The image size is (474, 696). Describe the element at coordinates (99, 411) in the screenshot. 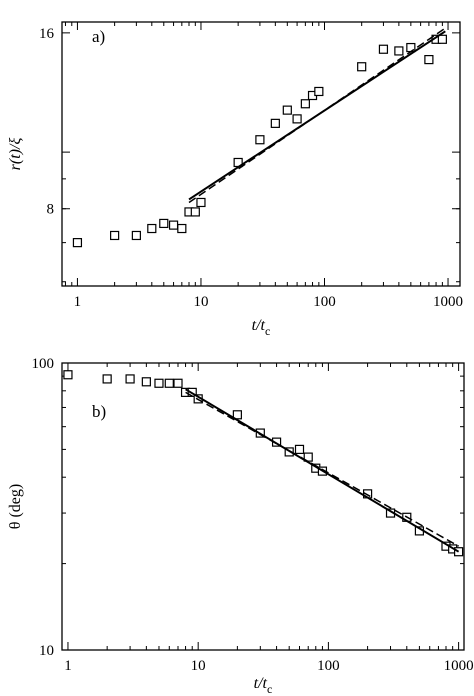

I see `panel-label: b)` at that location.